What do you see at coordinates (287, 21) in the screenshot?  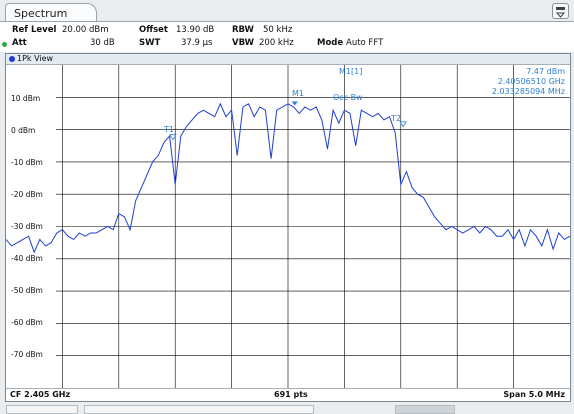 I see `tab-divider` at bounding box center [287, 21].